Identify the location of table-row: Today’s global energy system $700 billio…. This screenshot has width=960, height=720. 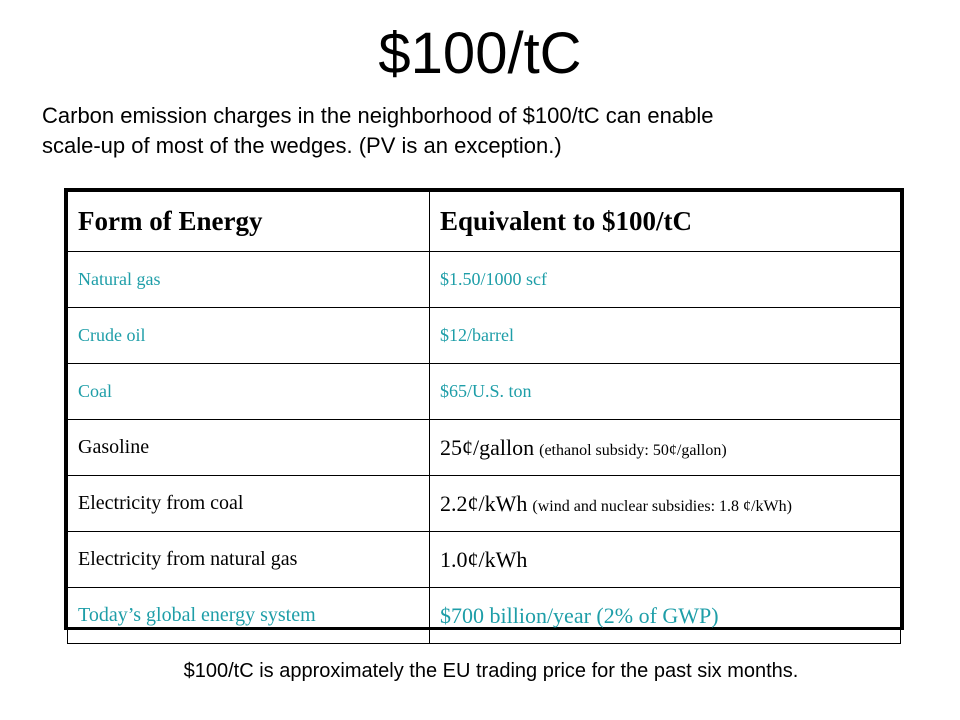
(484, 615).